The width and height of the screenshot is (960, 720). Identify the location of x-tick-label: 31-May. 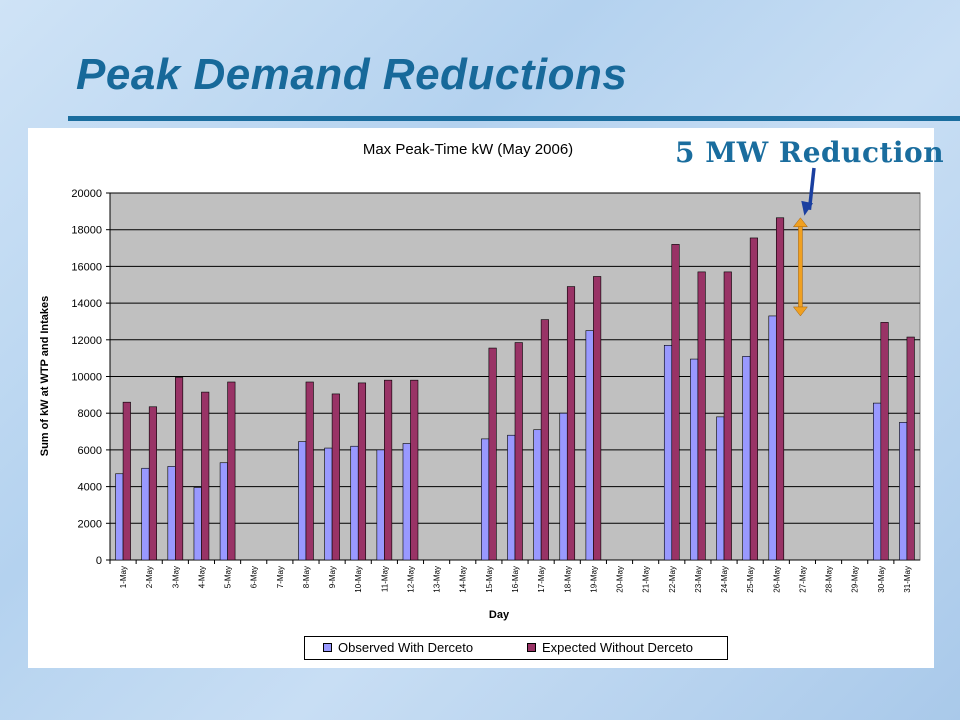
(907, 579).